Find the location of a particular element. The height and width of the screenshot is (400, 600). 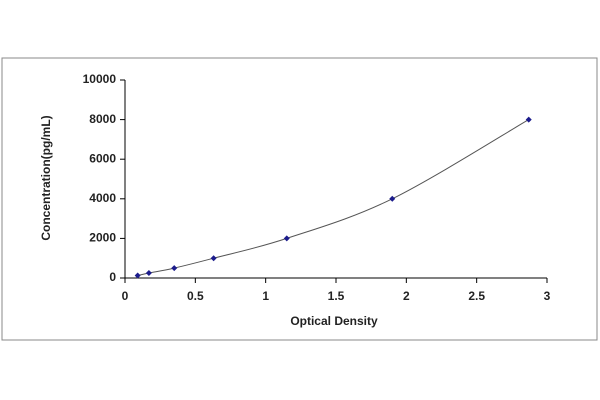

y-tick-label: 0 is located at coordinates (112, 277).